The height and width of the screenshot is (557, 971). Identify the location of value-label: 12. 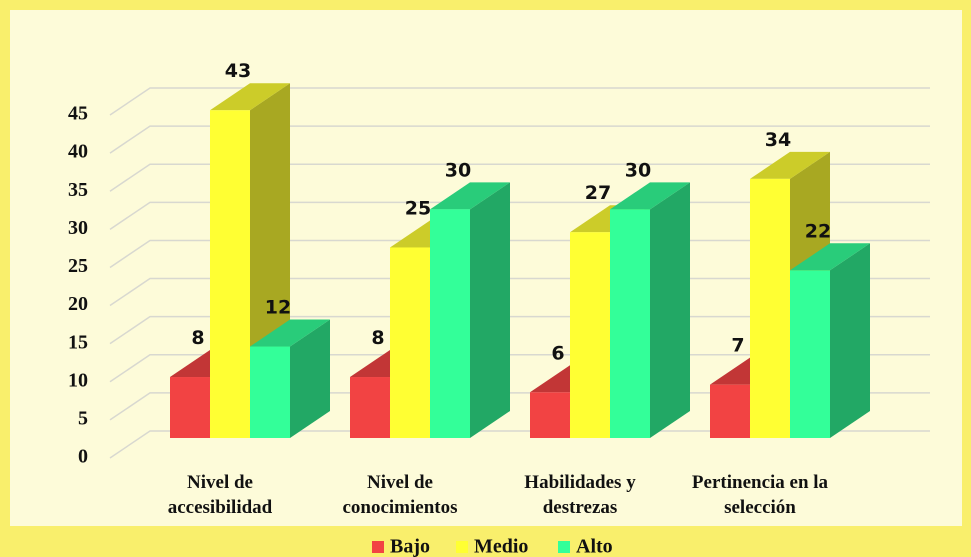
(278, 308).